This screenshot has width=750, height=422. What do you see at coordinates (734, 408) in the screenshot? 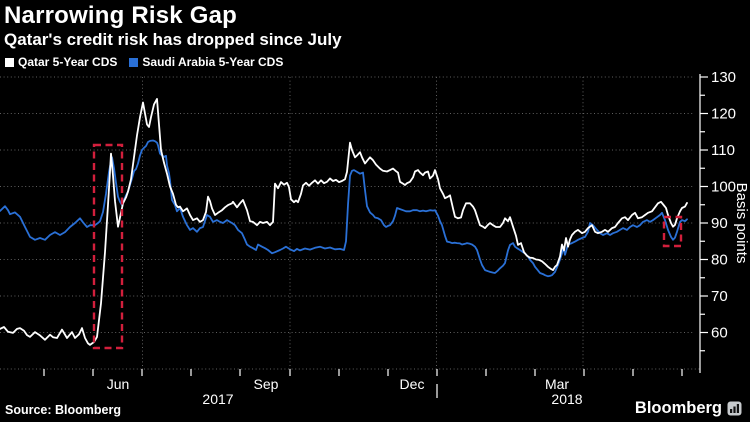
I see `bloomberg-logo-icon` at bounding box center [734, 408].